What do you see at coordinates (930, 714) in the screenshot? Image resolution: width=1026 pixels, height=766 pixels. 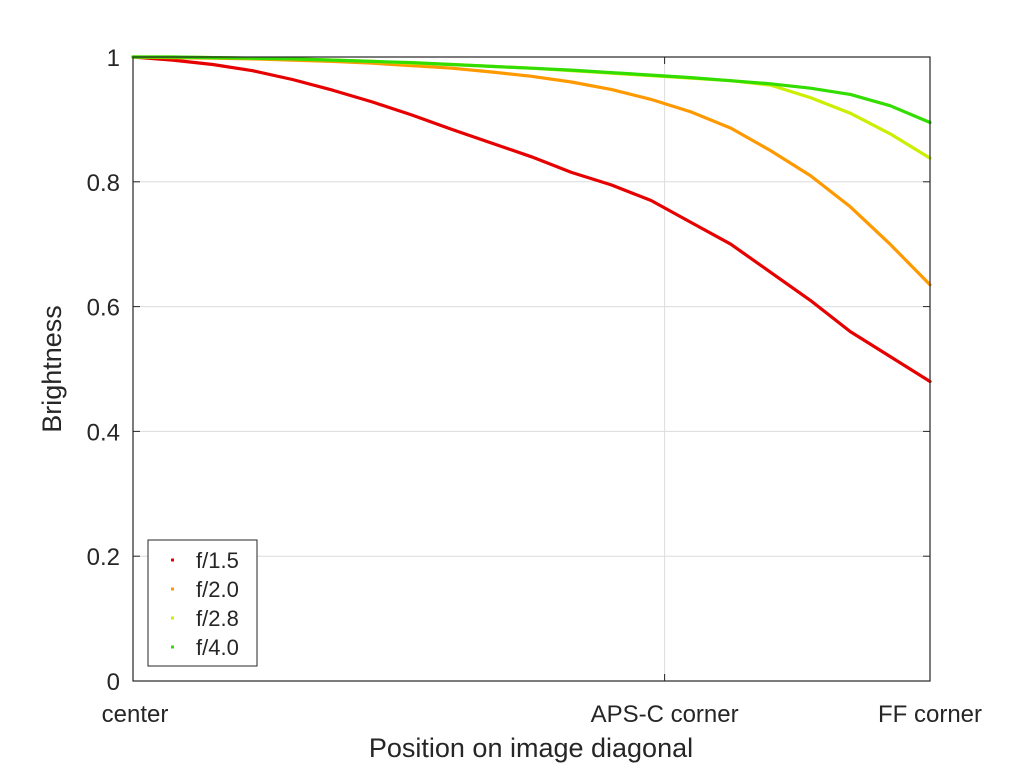 I see `x-tick-label: FF corner` at bounding box center [930, 714].